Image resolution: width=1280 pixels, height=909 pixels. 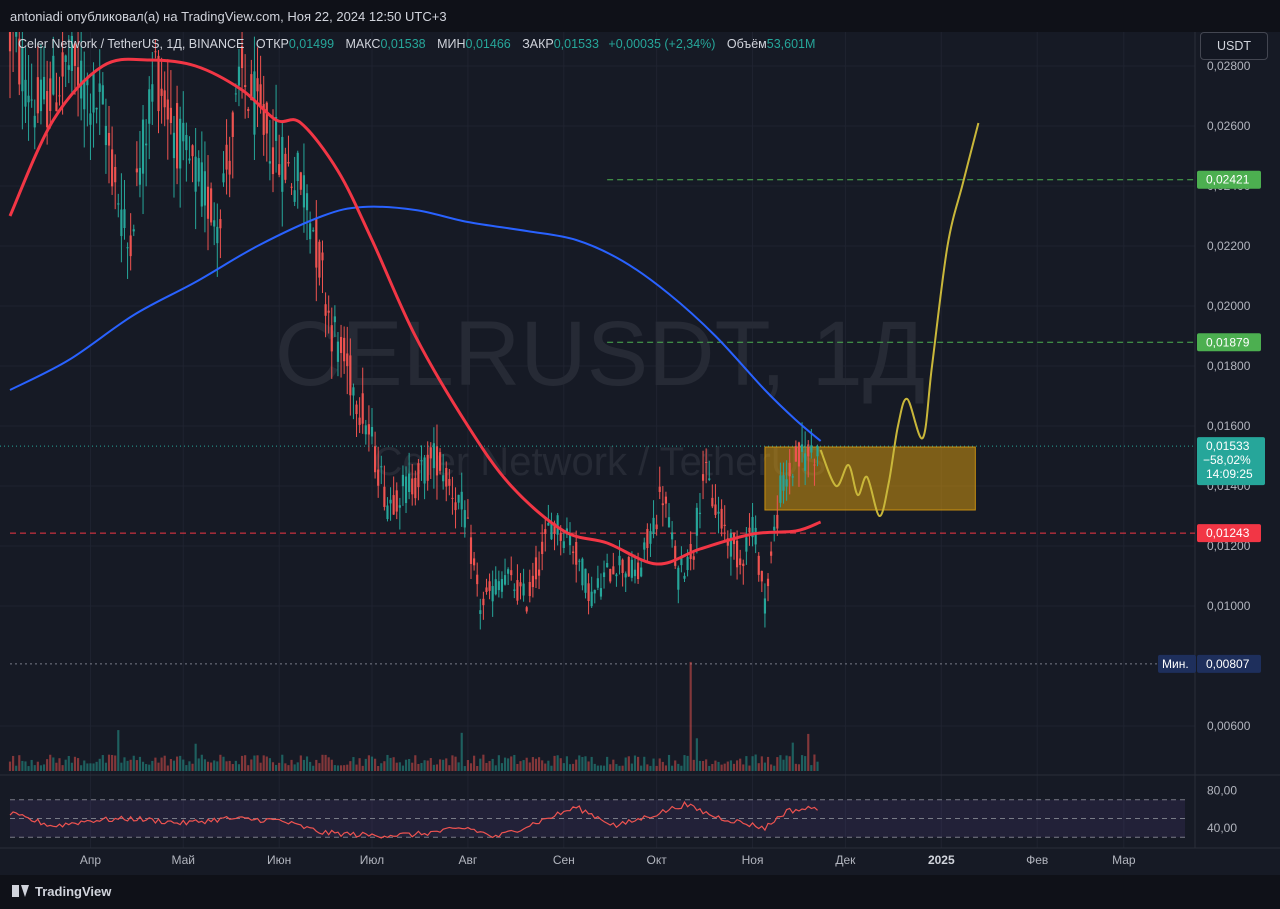 I want to click on legend-symbol: Celer Network / TetherUS, 1Д, BINANCE, so click(x=131, y=44).